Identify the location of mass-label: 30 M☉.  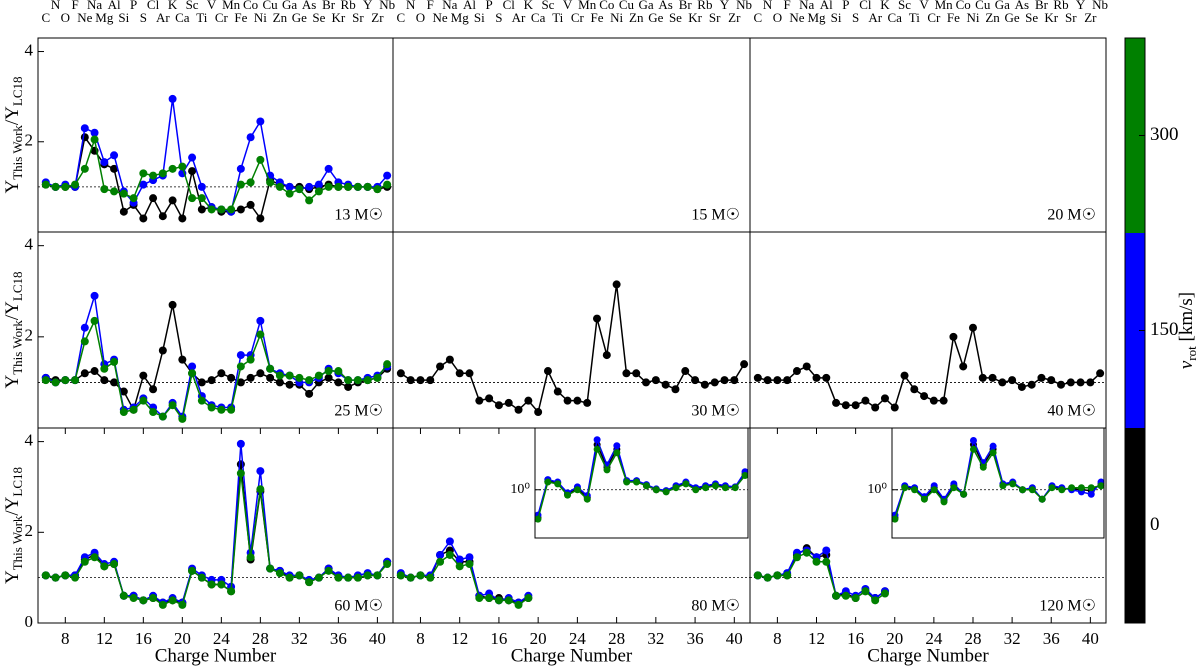
(715, 411).